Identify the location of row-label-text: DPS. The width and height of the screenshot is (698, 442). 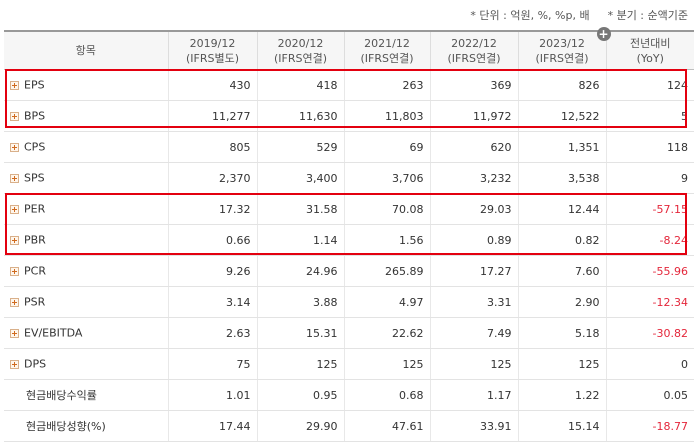
(35, 364).